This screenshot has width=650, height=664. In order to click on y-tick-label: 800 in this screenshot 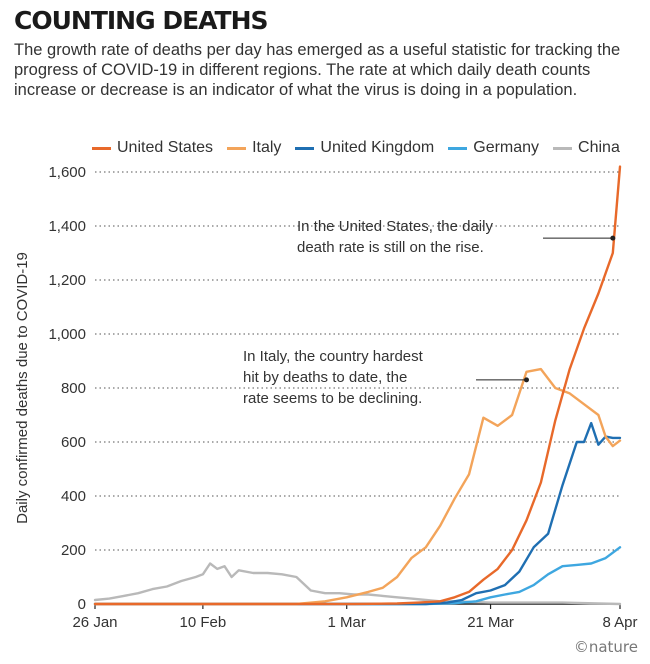, I will do `click(73, 388)`.